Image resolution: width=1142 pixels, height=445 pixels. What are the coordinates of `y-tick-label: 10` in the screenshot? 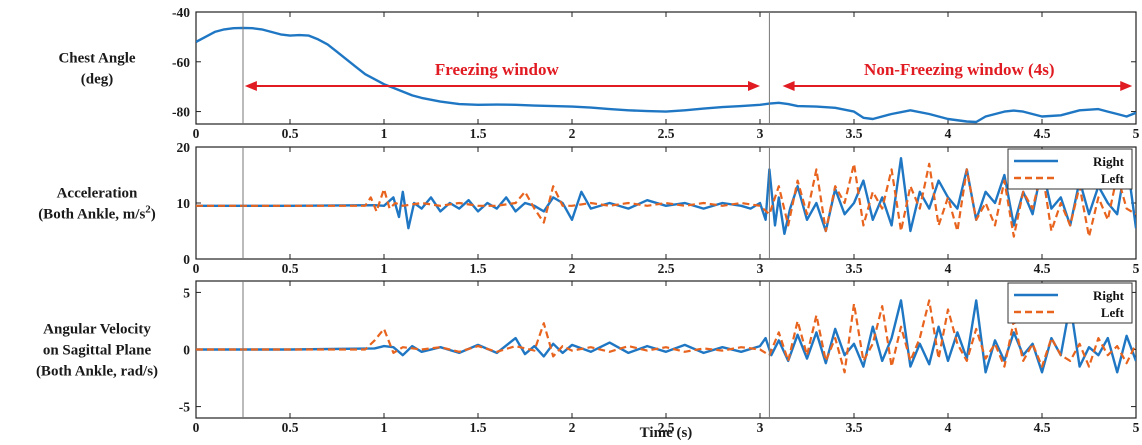 It's located at (184, 203).